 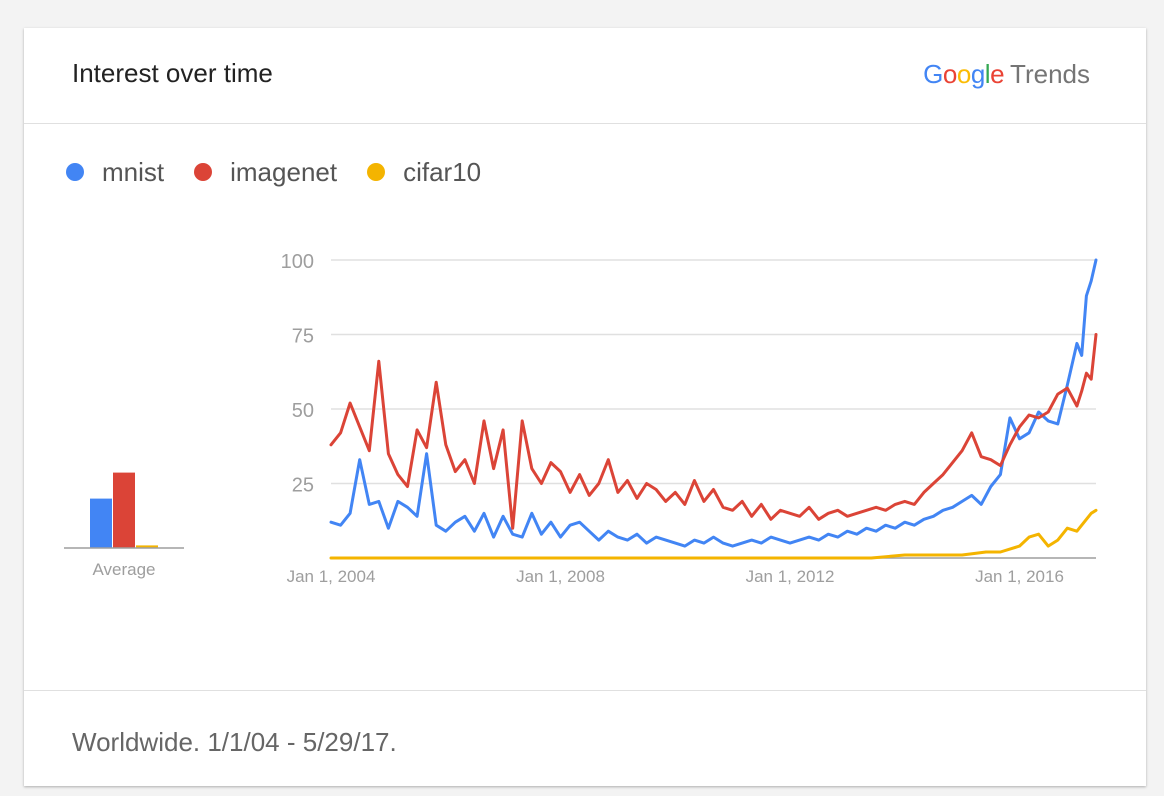 I want to click on legend-label: imagenet, so click(x=284, y=171).